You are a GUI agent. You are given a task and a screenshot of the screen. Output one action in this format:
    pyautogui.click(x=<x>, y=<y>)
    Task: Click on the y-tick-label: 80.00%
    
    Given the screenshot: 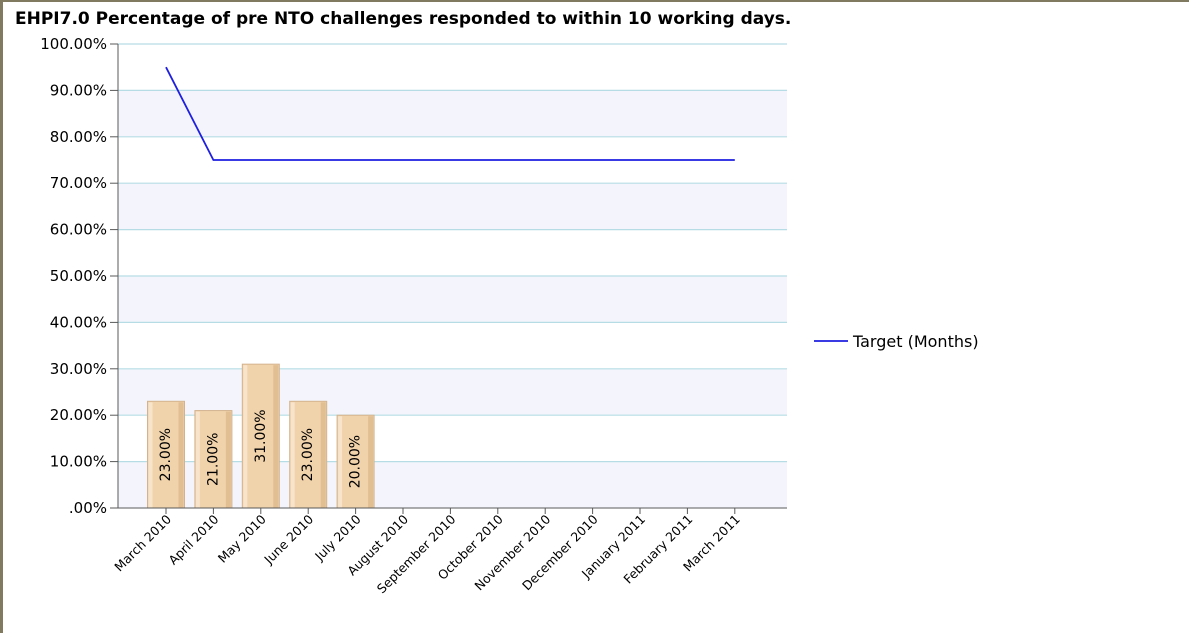 What is the action you would take?
    pyautogui.click(x=78, y=137)
    